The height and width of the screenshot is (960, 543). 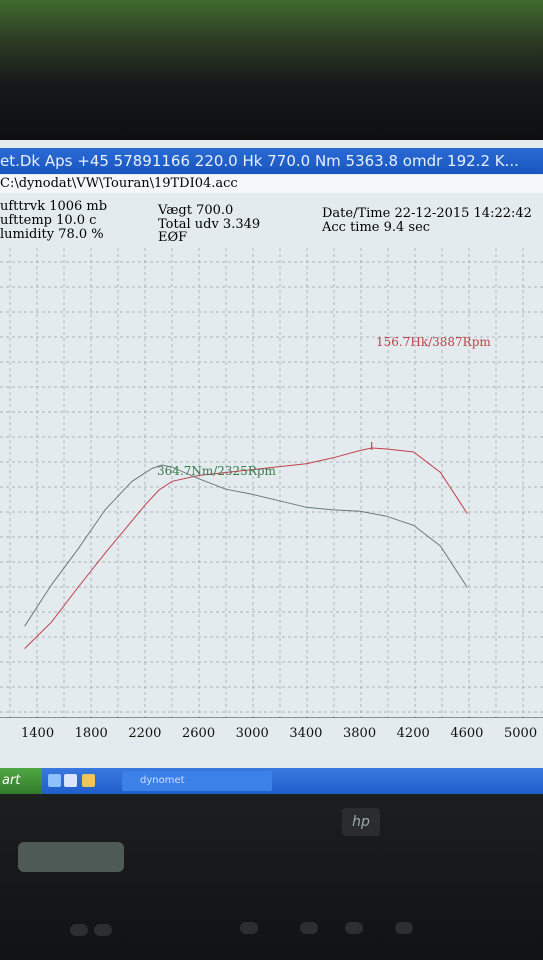 I want to click on humidity-label: lumidity 78.0 %, so click(x=52, y=234).